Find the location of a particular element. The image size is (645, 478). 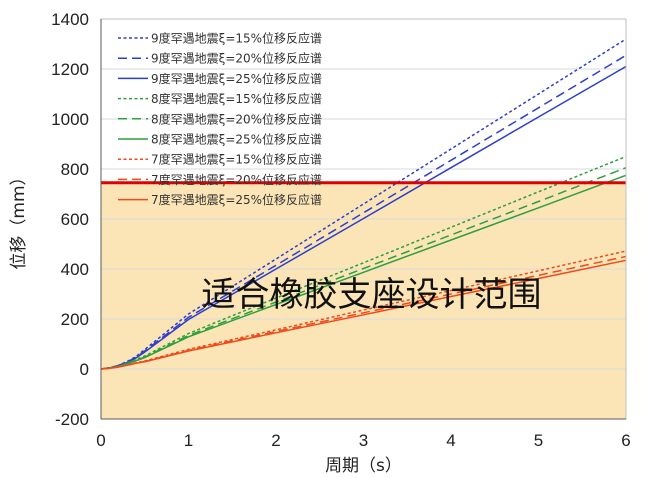

legend-label: 9度罕遇地震ξ=25%位移反应谱 is located at coordinates (236, 78).